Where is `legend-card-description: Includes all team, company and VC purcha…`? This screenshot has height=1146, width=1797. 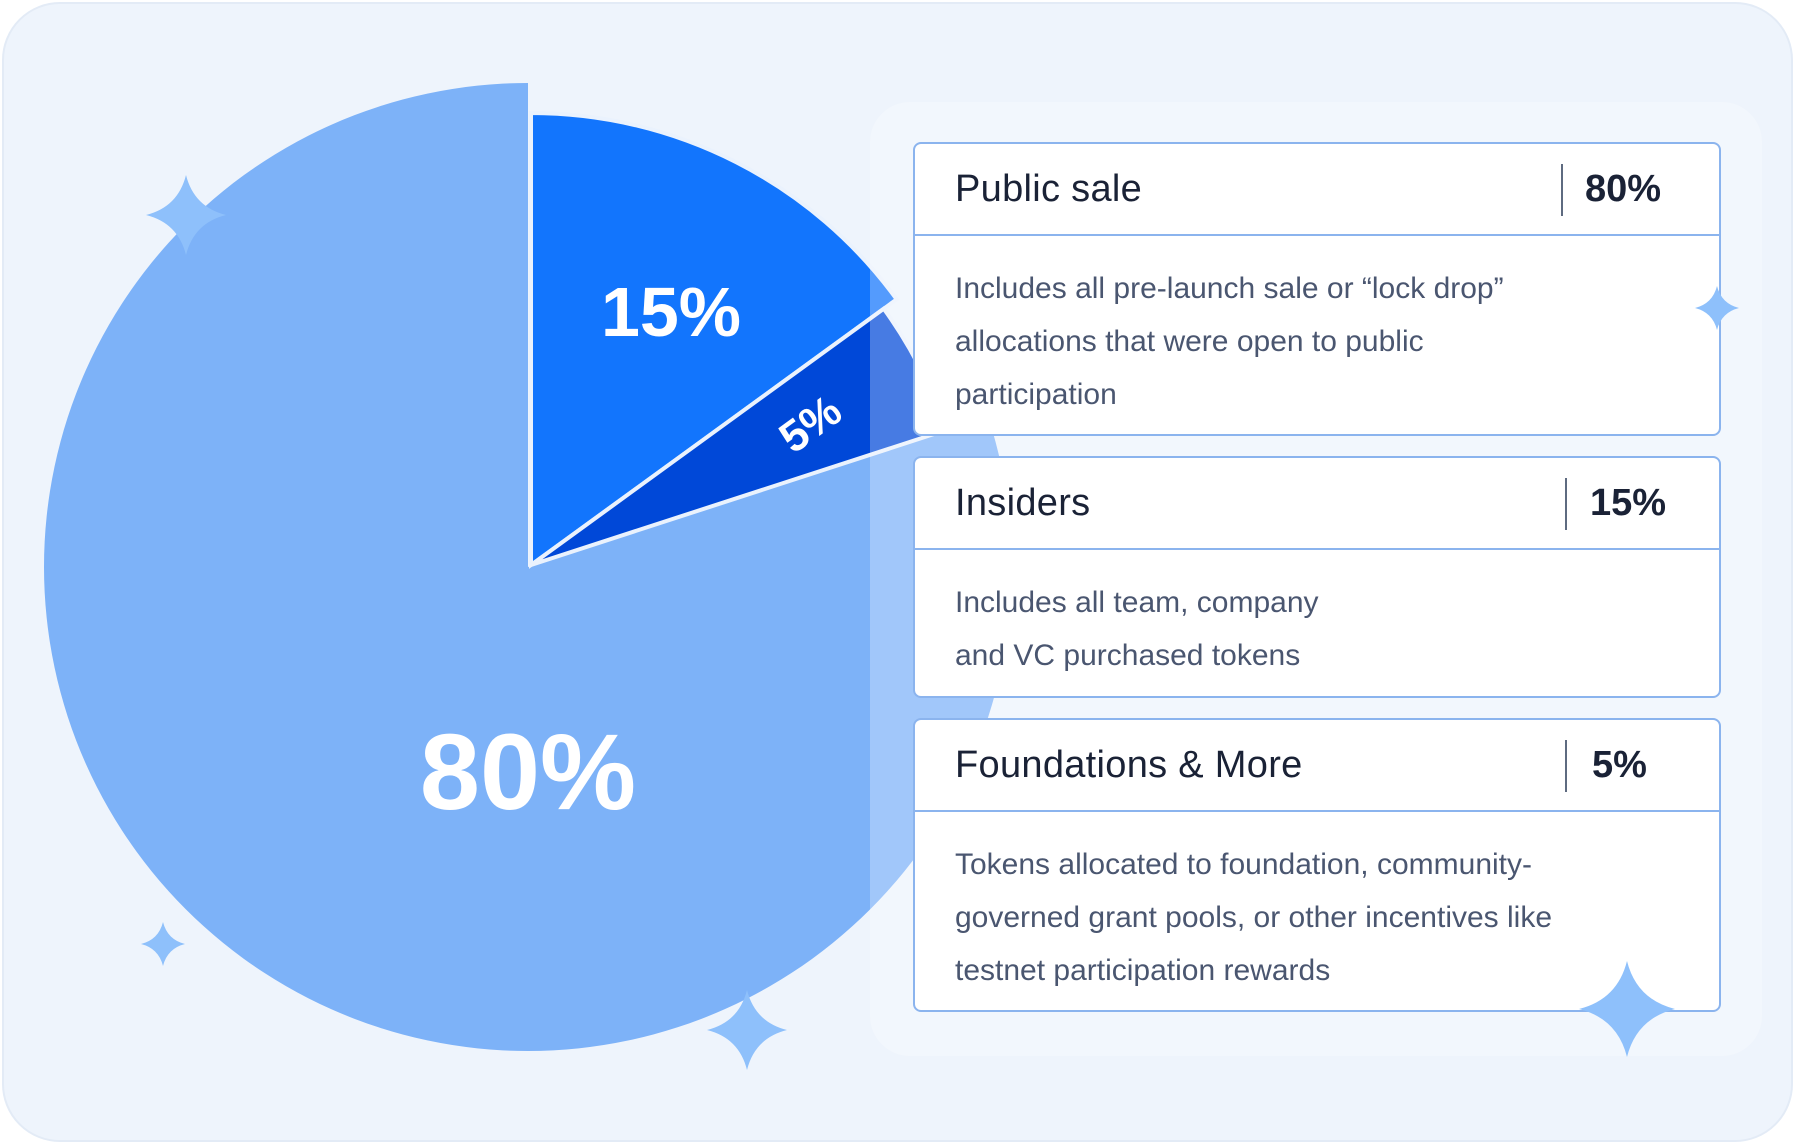
legend-card-description: Includes all team, company and VC purcha… is located at coordinates (1137, 629).